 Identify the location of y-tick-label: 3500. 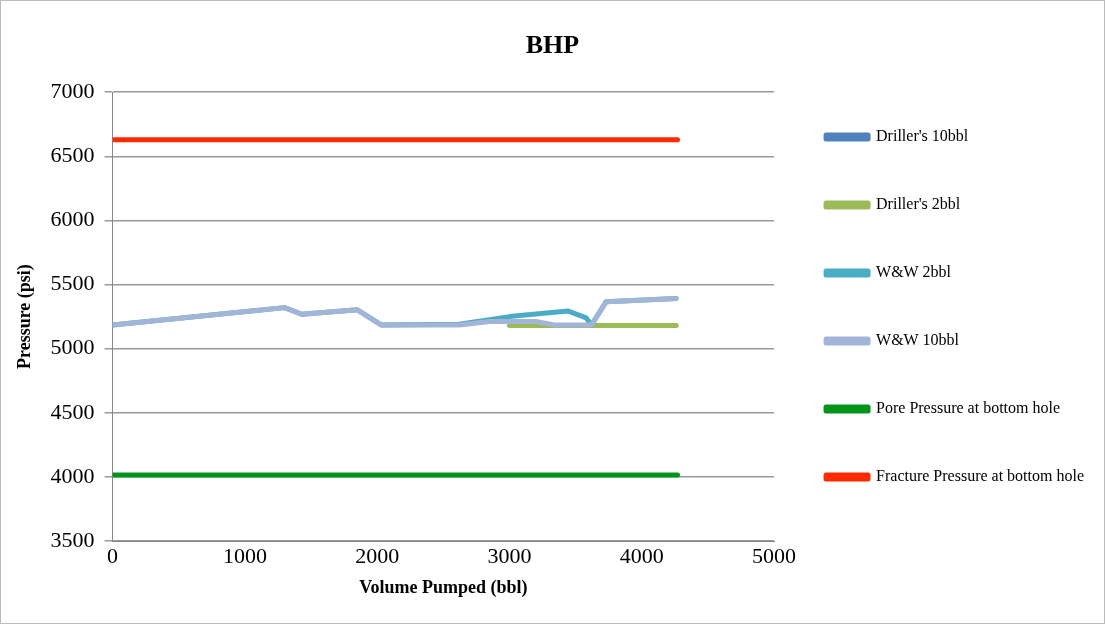
(72, 539).